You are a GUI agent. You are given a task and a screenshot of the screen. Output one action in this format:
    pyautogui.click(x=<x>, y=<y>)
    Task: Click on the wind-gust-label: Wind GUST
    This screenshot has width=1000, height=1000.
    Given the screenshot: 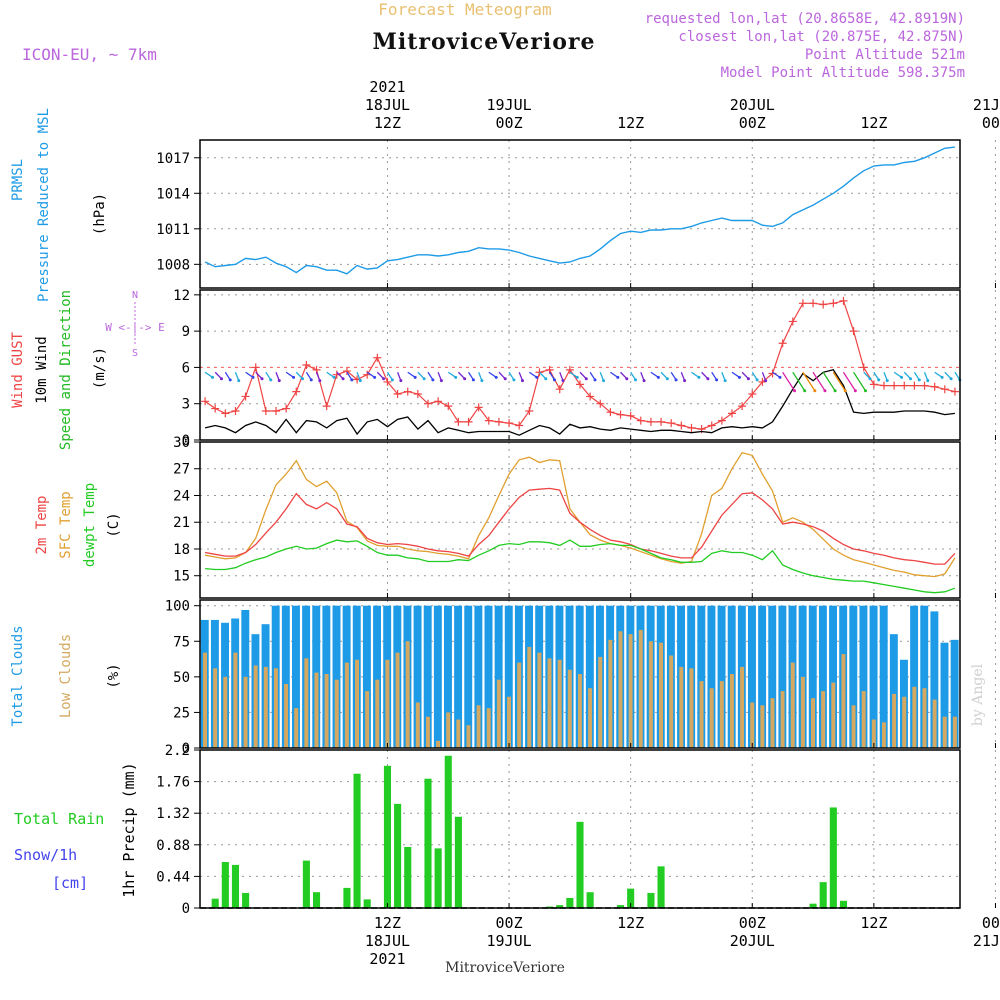 What is the action you would take?
    pyautogui.click(x=18, y=370)
    